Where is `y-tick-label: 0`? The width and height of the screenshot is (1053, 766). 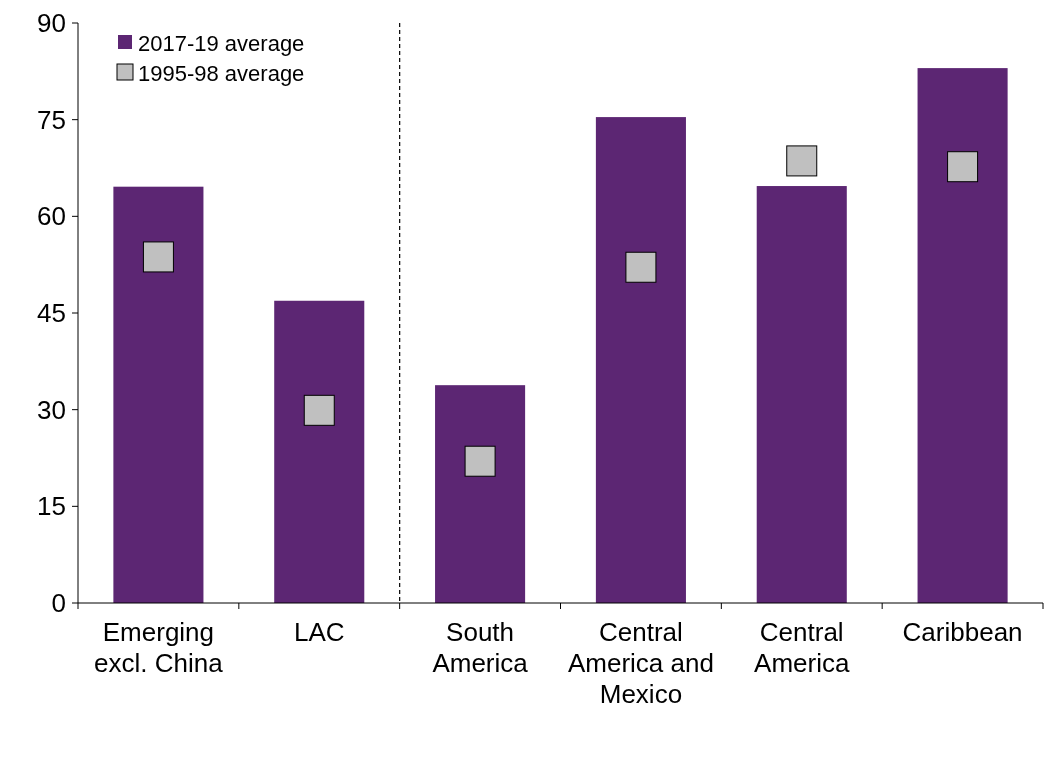
y-tick-label: 0 is located at coordinates (58, 603).